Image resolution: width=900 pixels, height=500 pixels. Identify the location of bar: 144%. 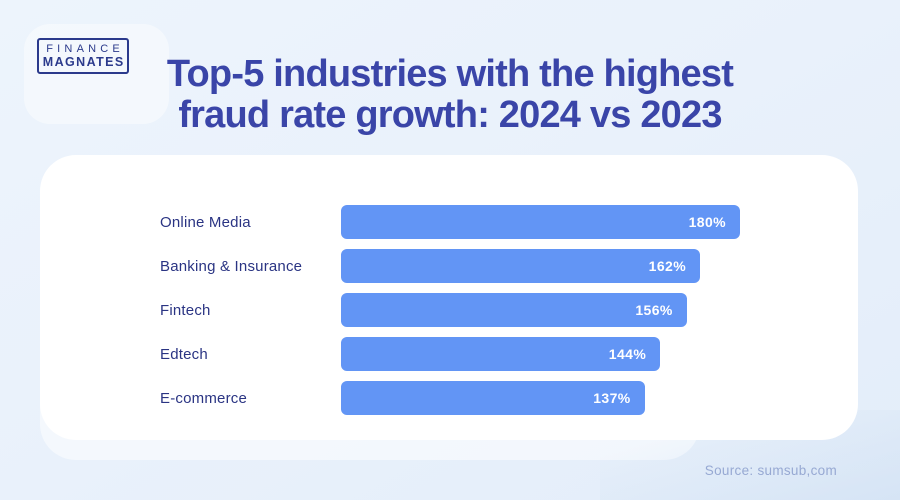
(501, 354).